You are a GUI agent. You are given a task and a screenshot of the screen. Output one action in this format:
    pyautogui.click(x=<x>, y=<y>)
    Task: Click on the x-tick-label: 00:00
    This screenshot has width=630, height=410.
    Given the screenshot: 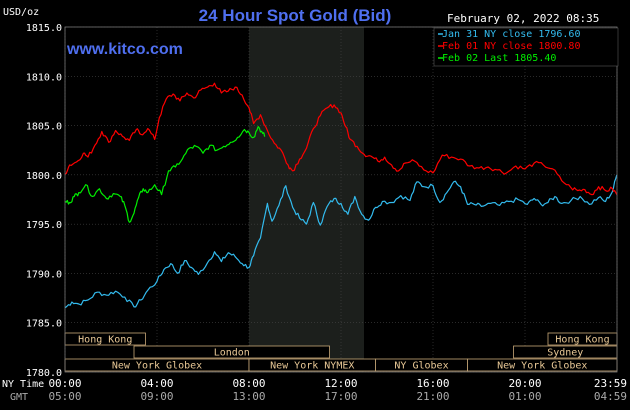 What is the action you would take?
    pyautogui.click(x=64, y=383)
    